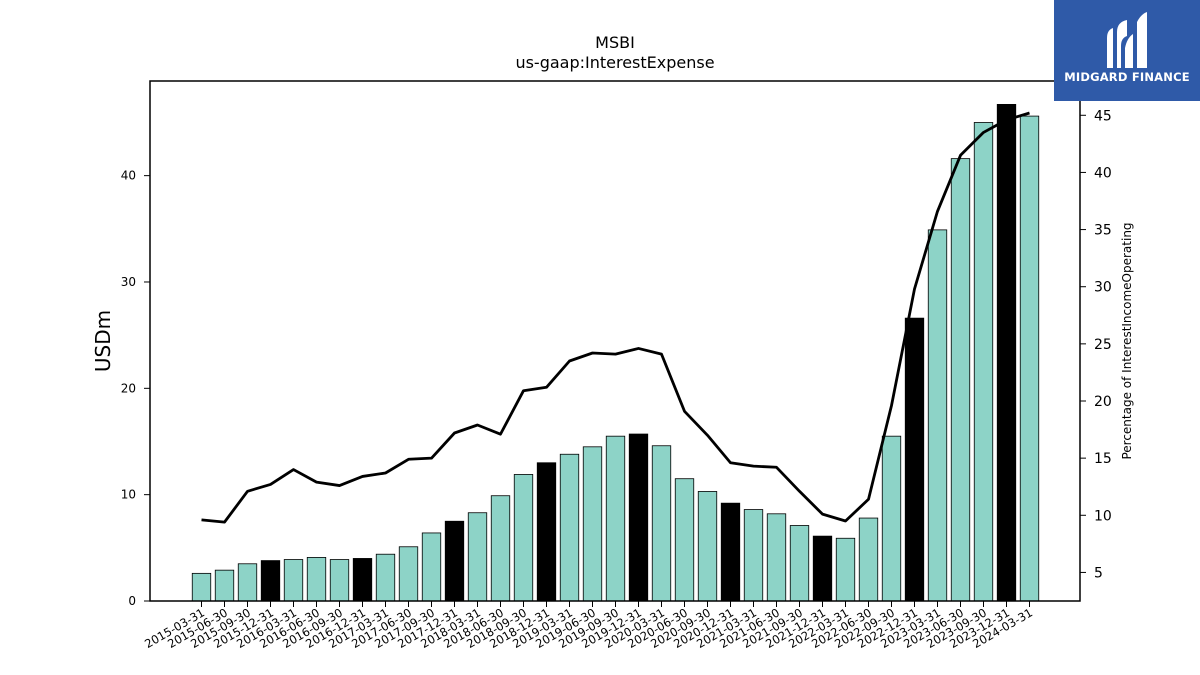 This screenshot has height=675, width=1200. What do you see at coordinates (1127, 77) in the screenshot?
I see `logo-text: MIDGARD FINANCE` at bounding box center [1127, 77].